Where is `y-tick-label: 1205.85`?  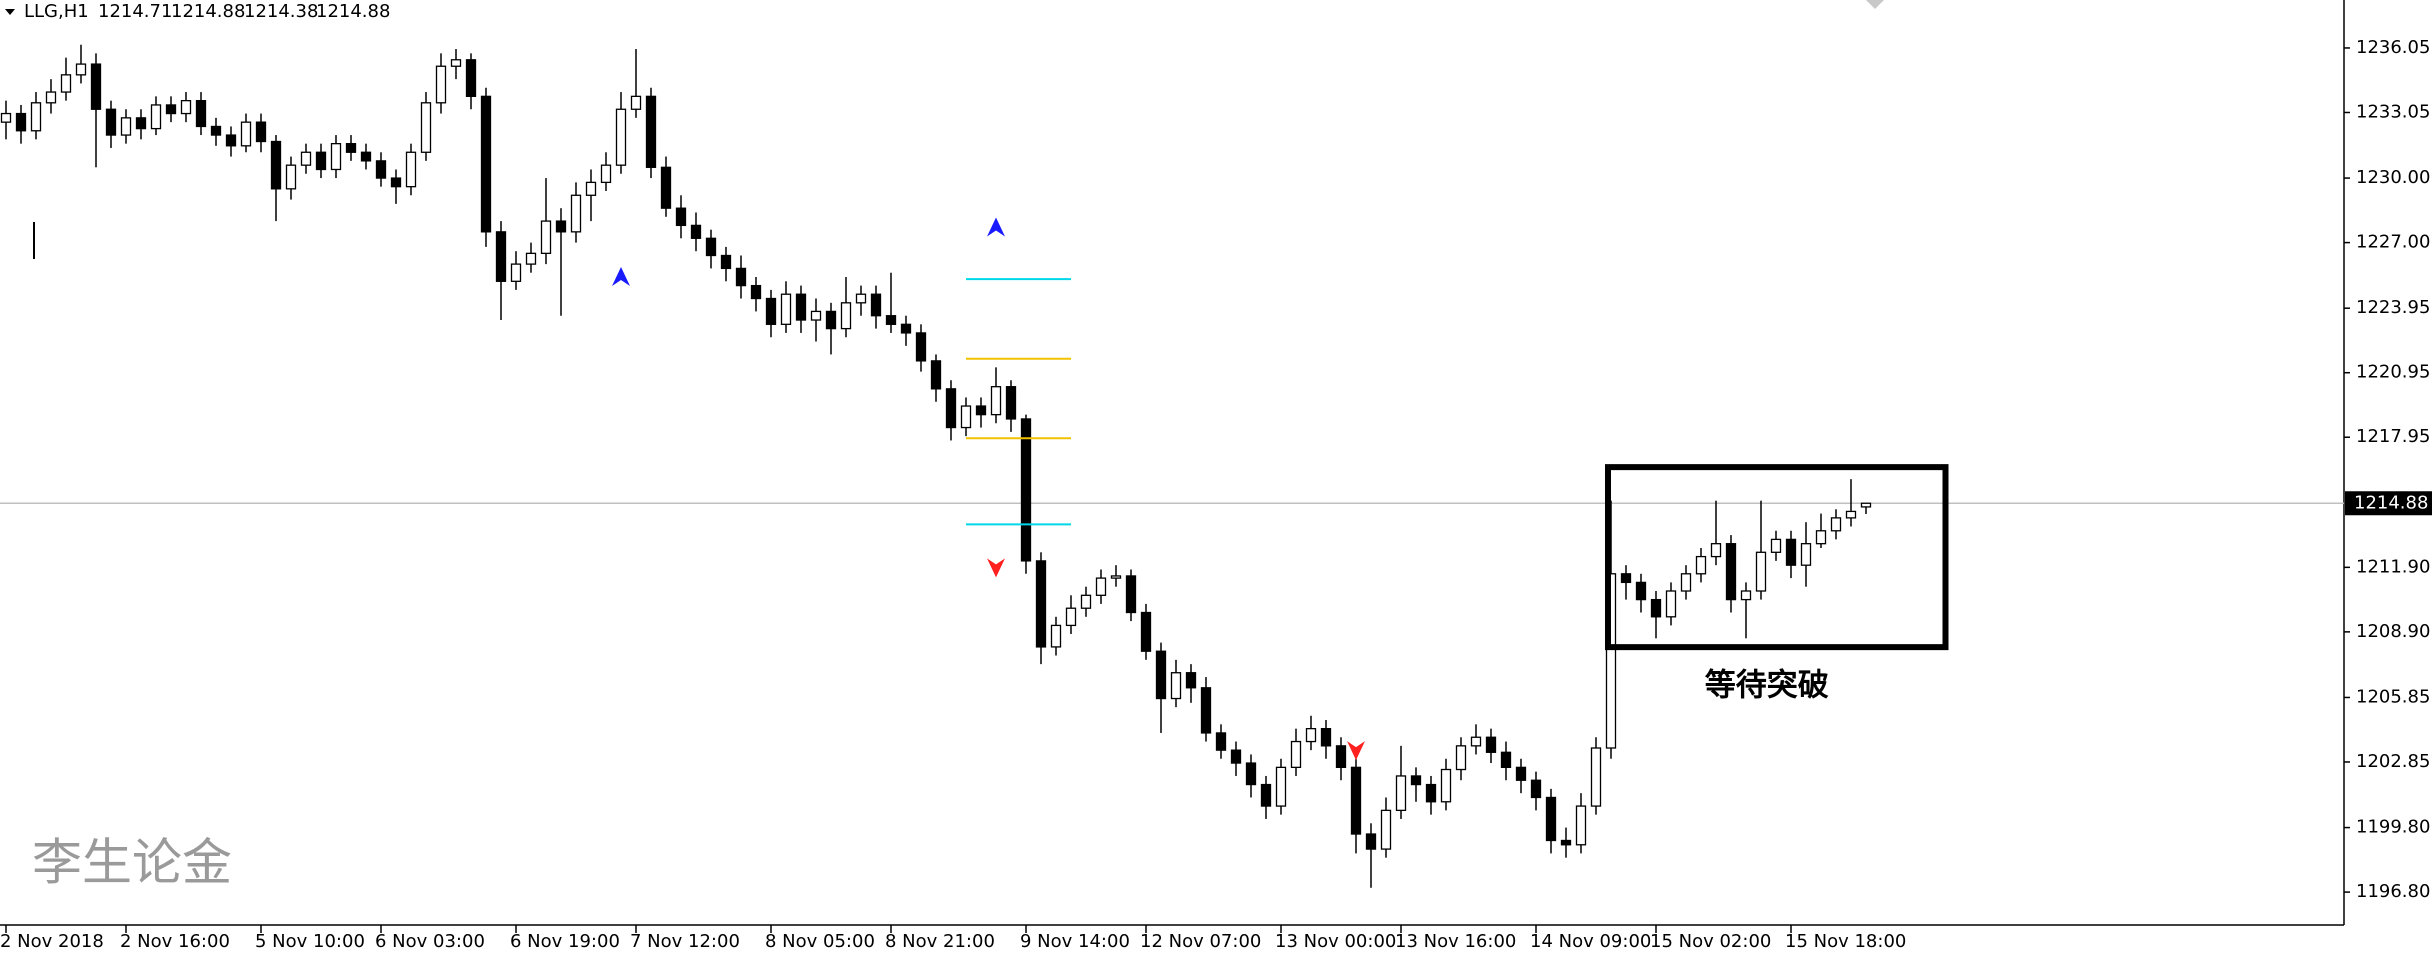 y-tick-label: 1205.85 is located at coordinates (2393, 696).